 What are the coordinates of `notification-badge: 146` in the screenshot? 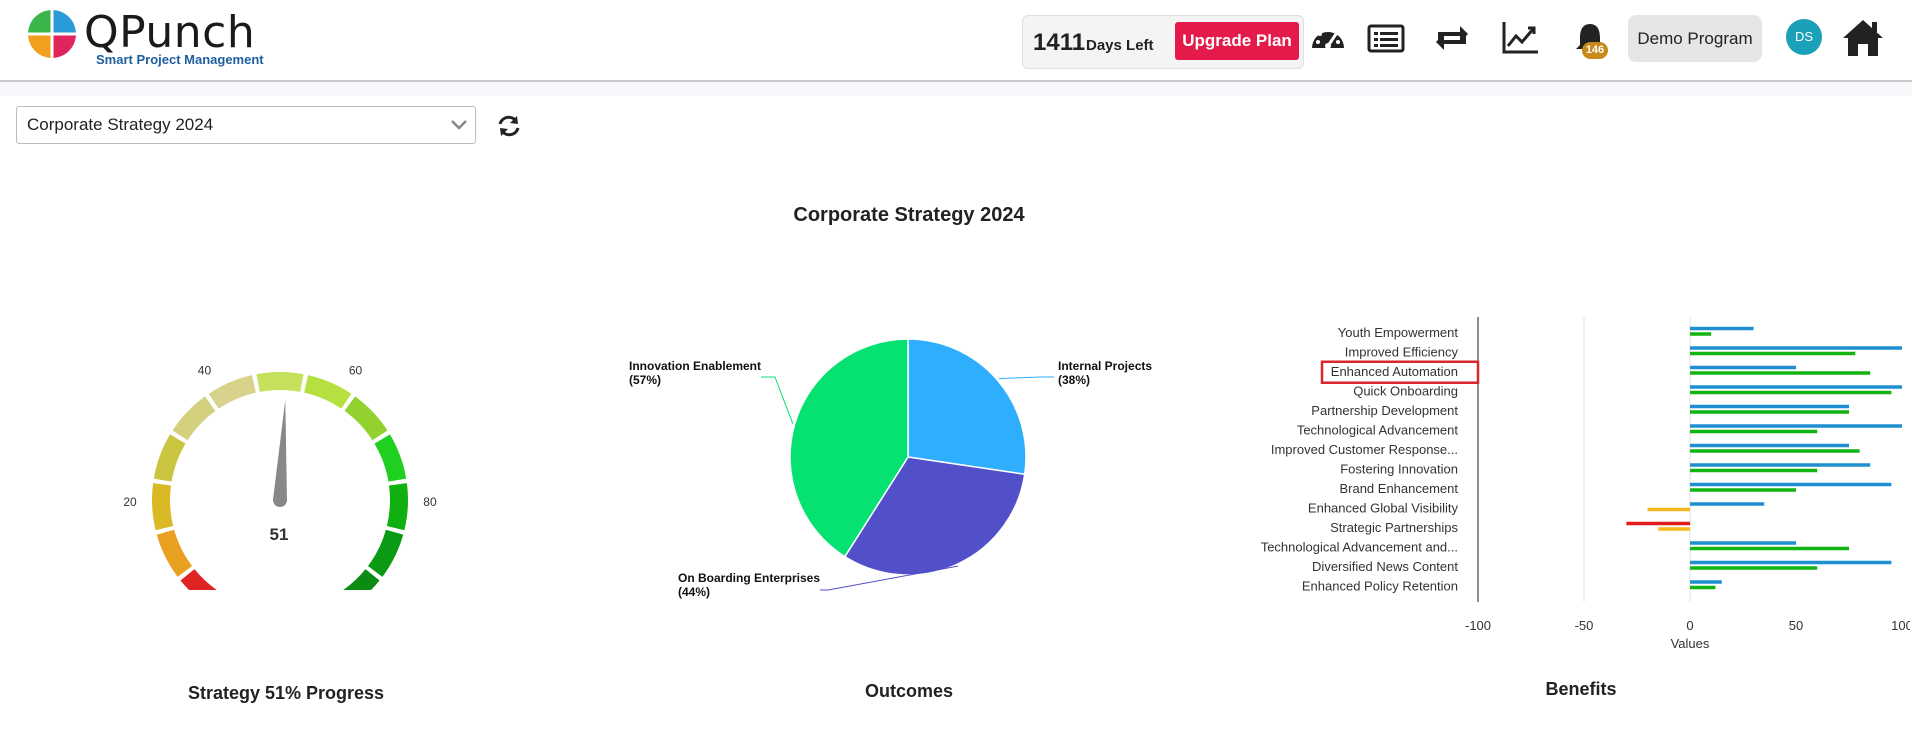 It's located at (1595, 50).